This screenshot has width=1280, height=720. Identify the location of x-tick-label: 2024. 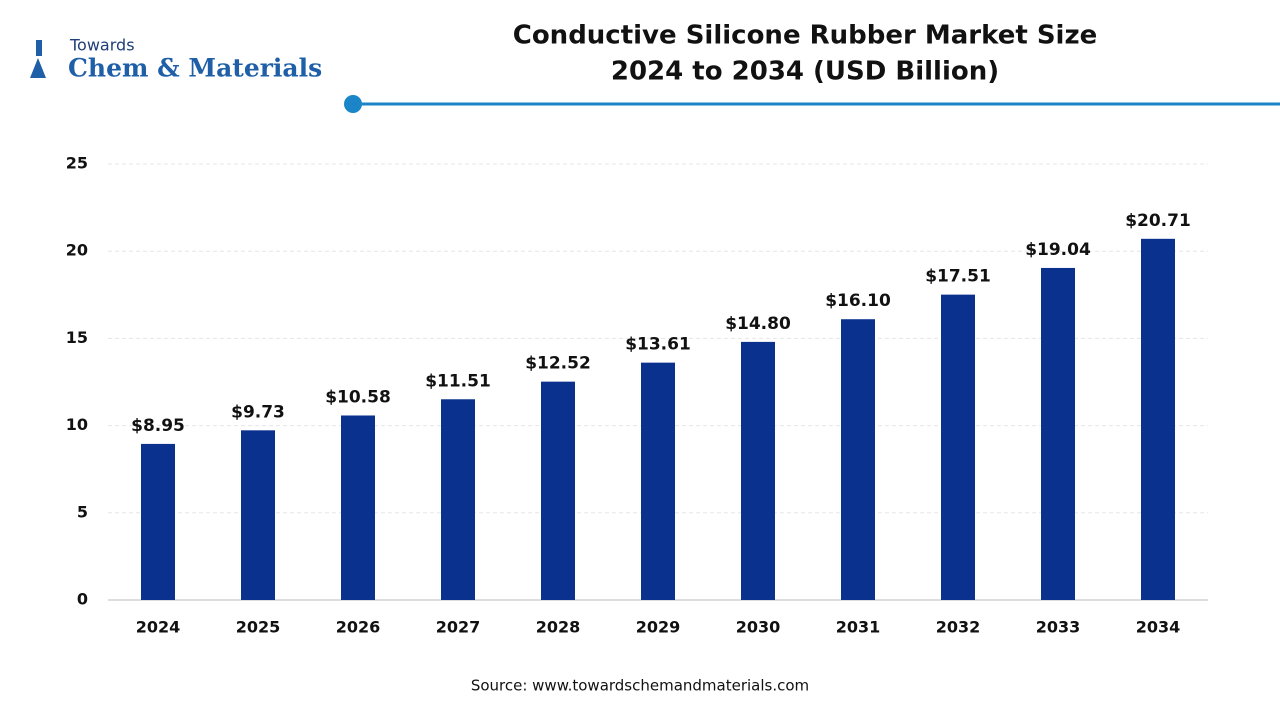
(158, 627).